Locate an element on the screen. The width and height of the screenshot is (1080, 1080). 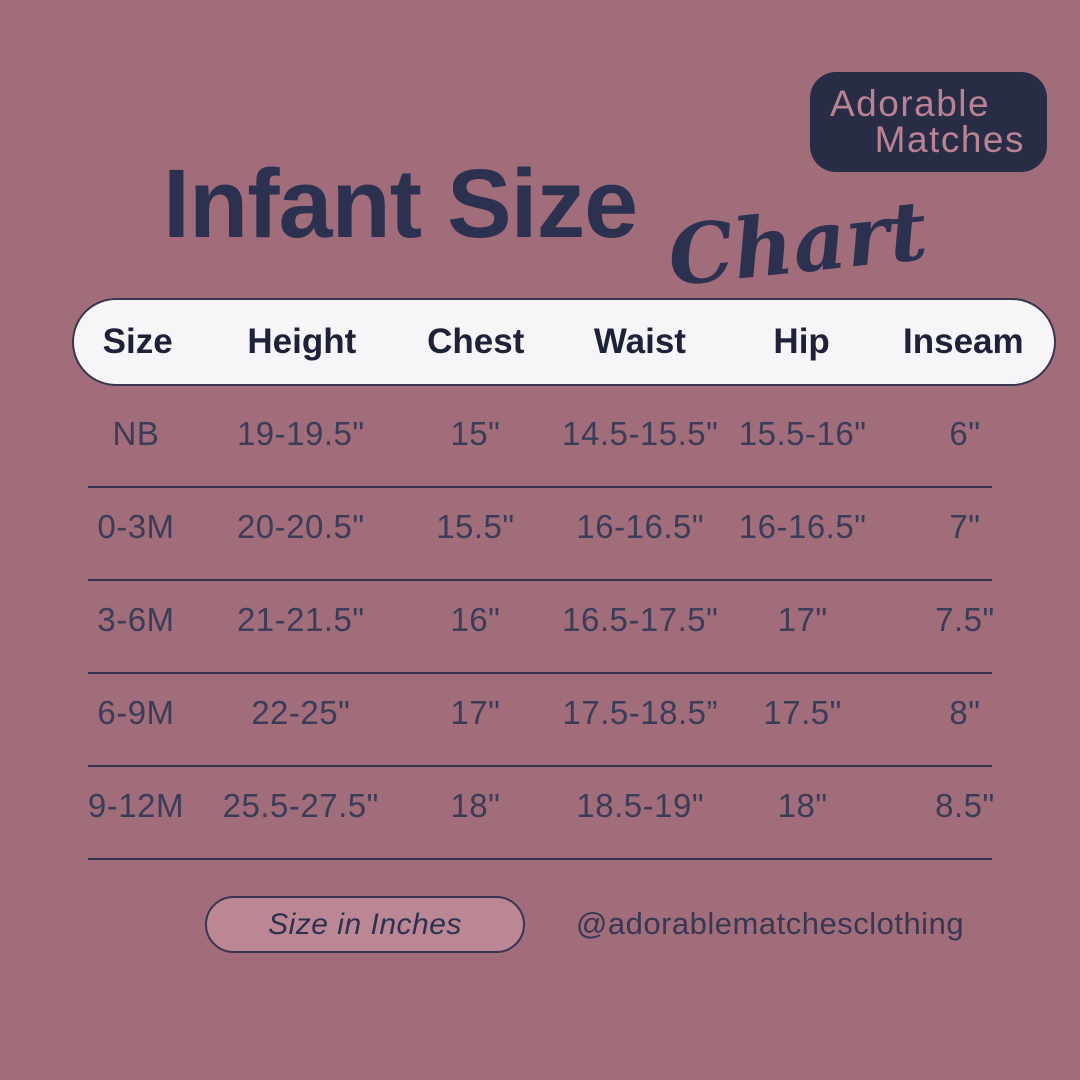
cell-hip: 17" is located at coordinates (802, 619).